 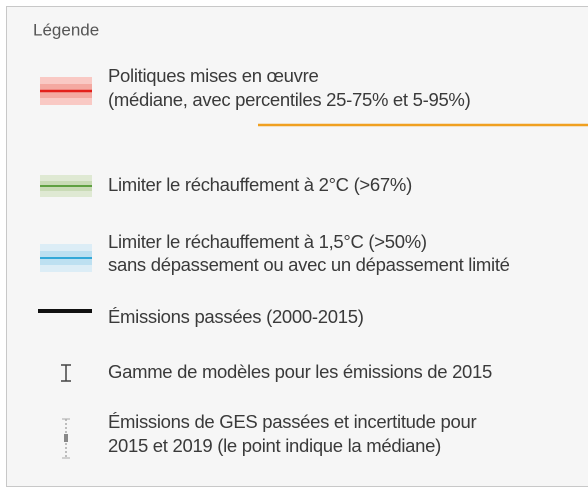 I want to click on median-point, so click(x=66, y=438).